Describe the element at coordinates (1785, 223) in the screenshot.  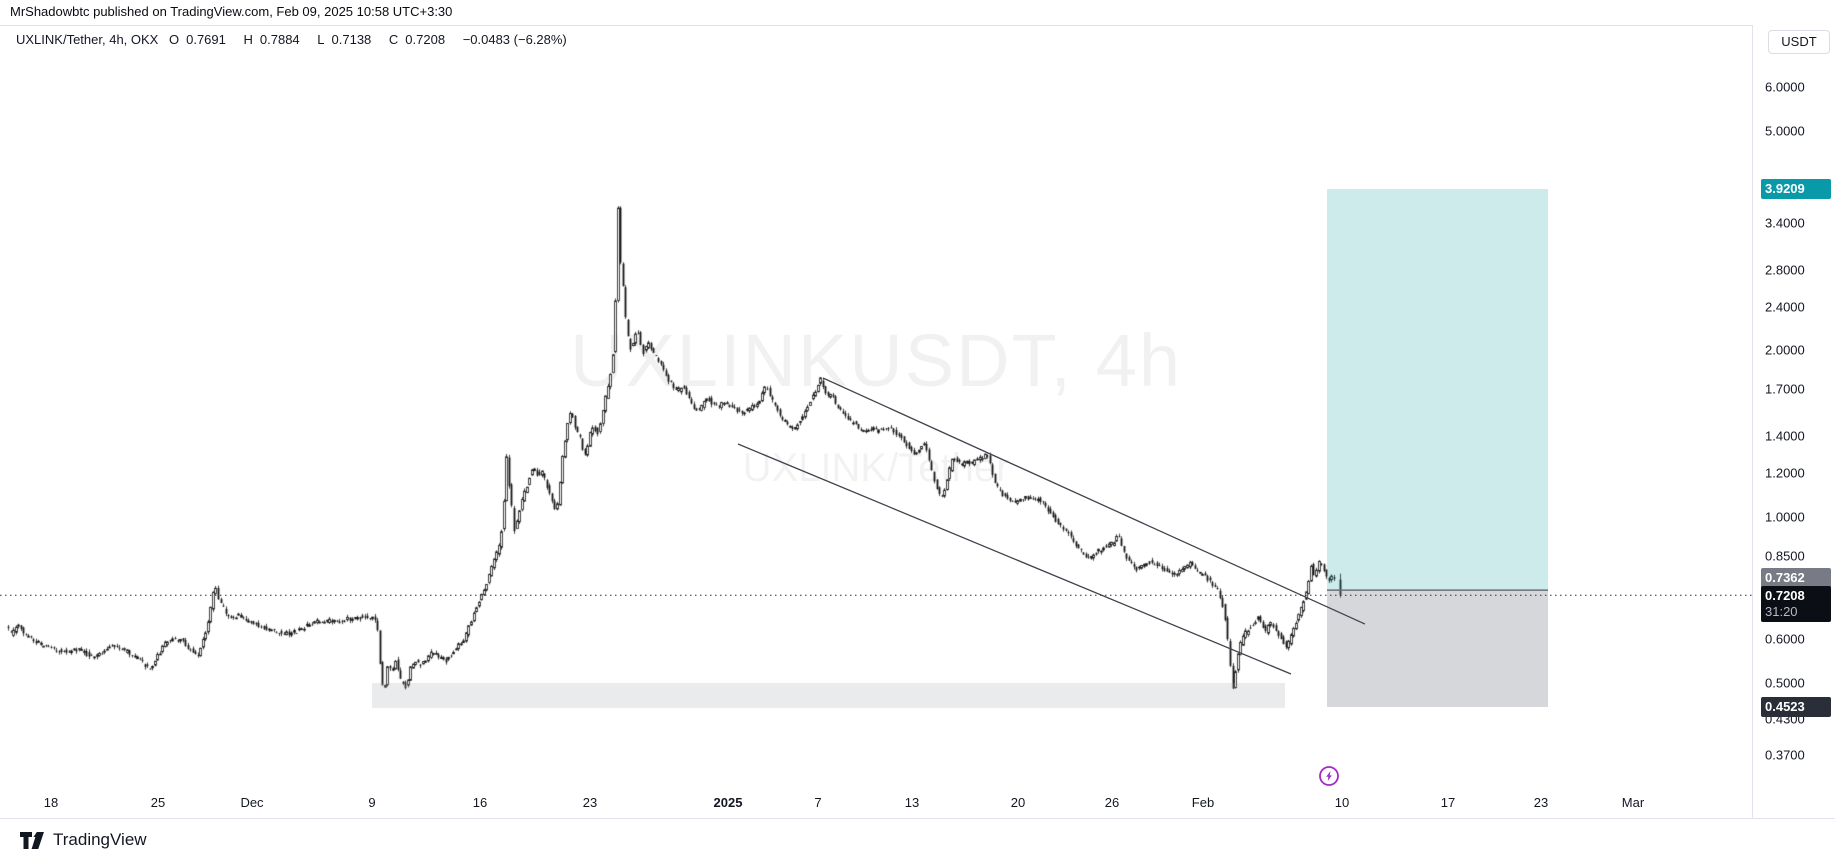
I see `price-tick: 3.4000` at that location.